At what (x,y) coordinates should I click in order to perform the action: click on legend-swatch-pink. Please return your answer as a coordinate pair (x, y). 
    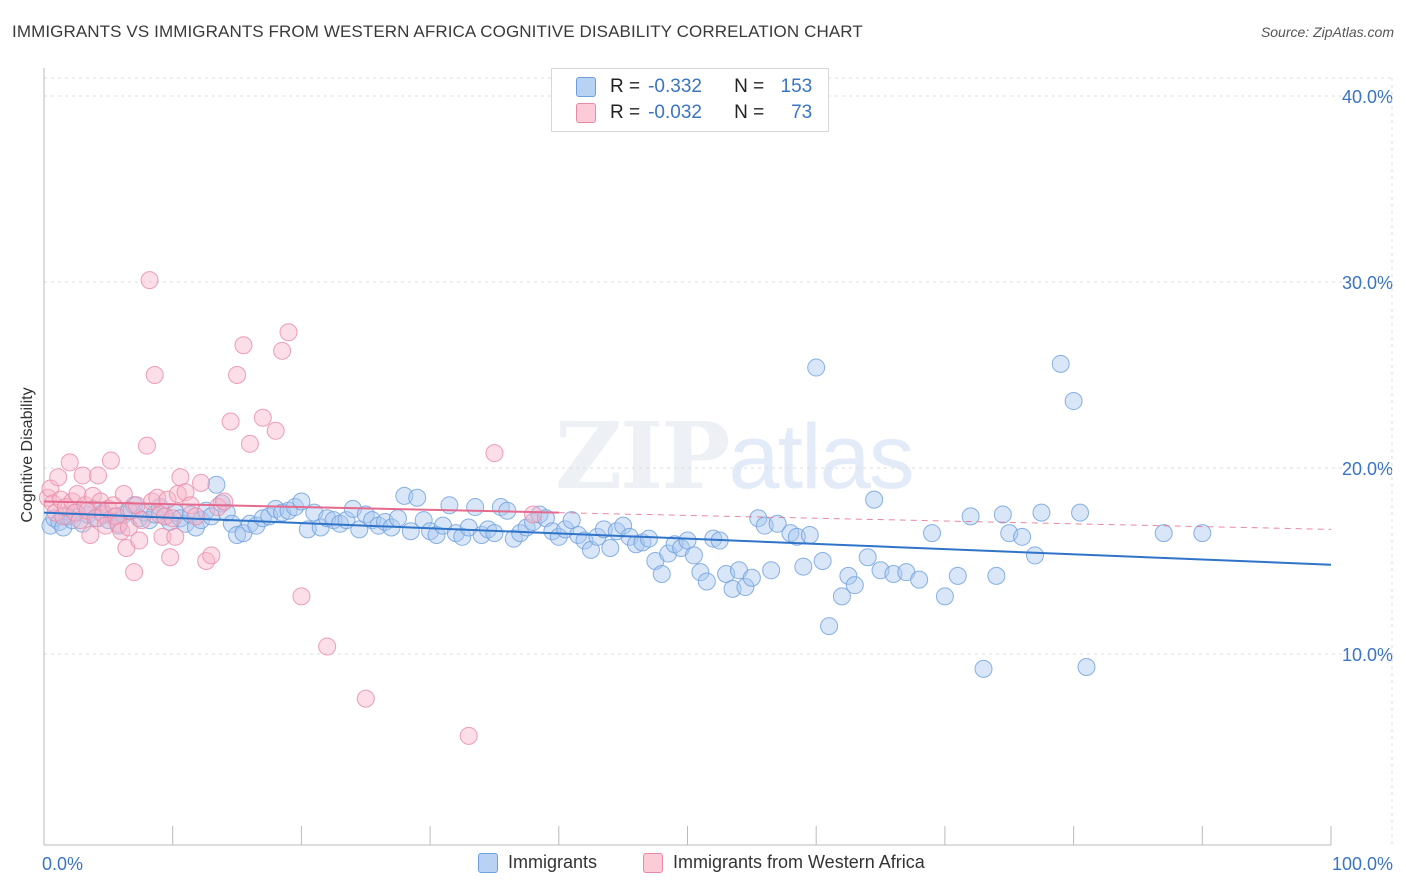
    Looking at the image, I should click on (586, 113).